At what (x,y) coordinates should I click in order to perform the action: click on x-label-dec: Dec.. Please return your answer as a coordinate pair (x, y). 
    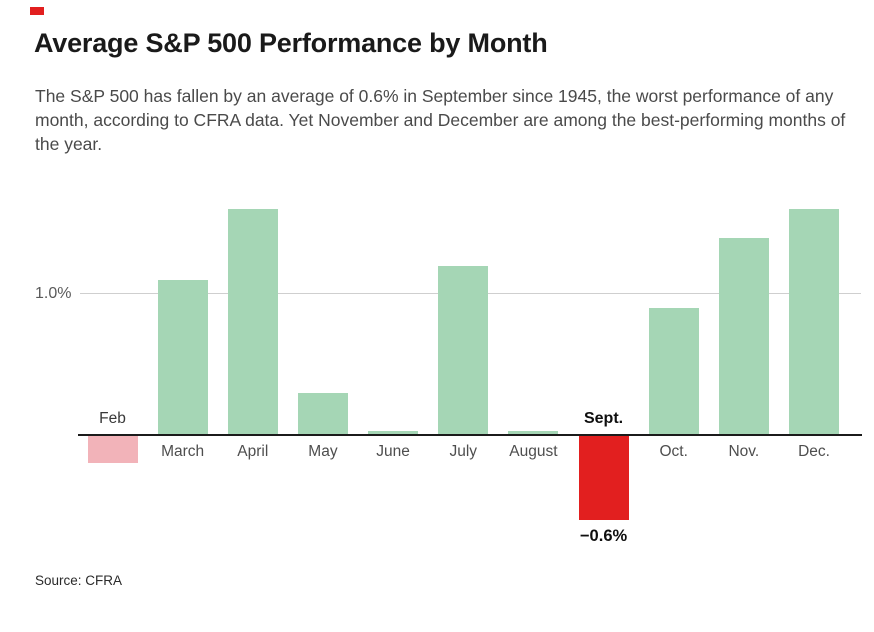
    Looking at the image, I should click on (814, 451).